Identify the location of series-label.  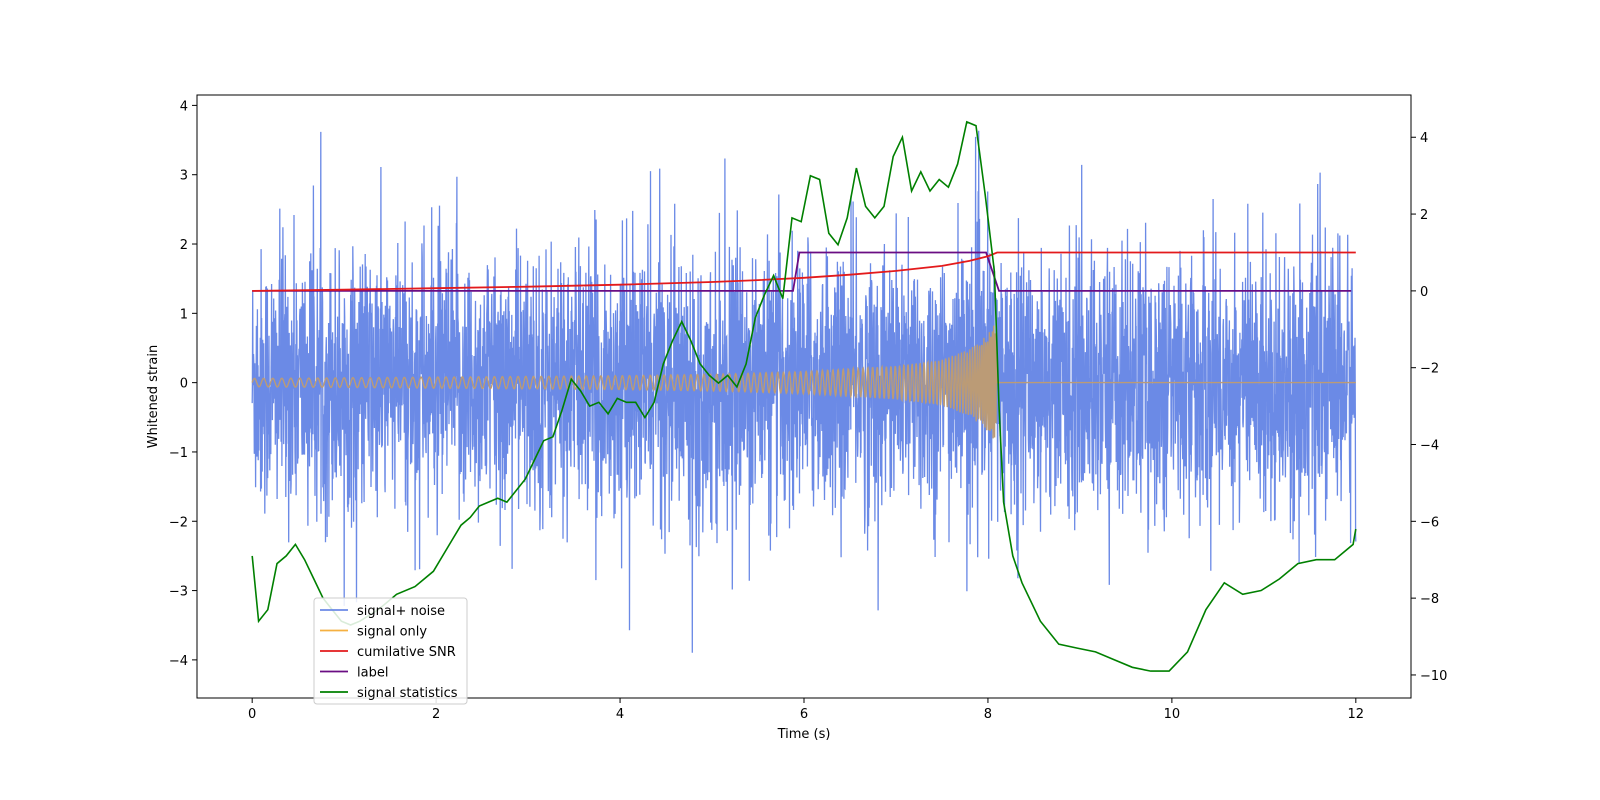
(802, 271).